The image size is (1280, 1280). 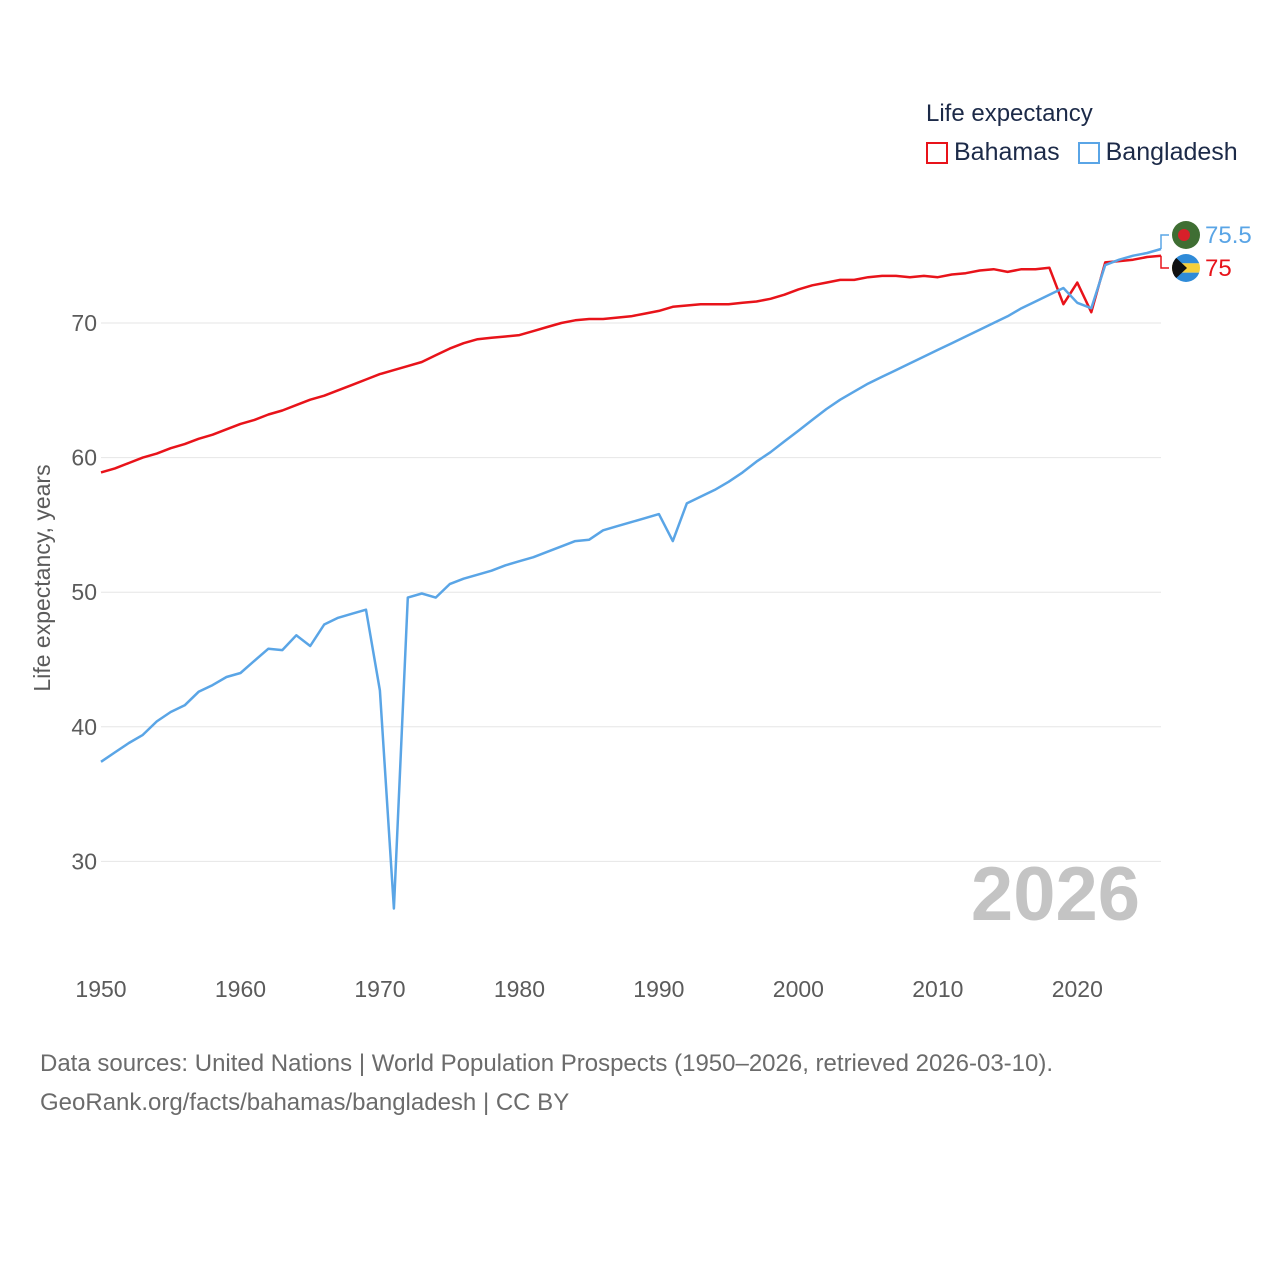 I want to click on y-tick-label: 50, so click(x=84, y=592).